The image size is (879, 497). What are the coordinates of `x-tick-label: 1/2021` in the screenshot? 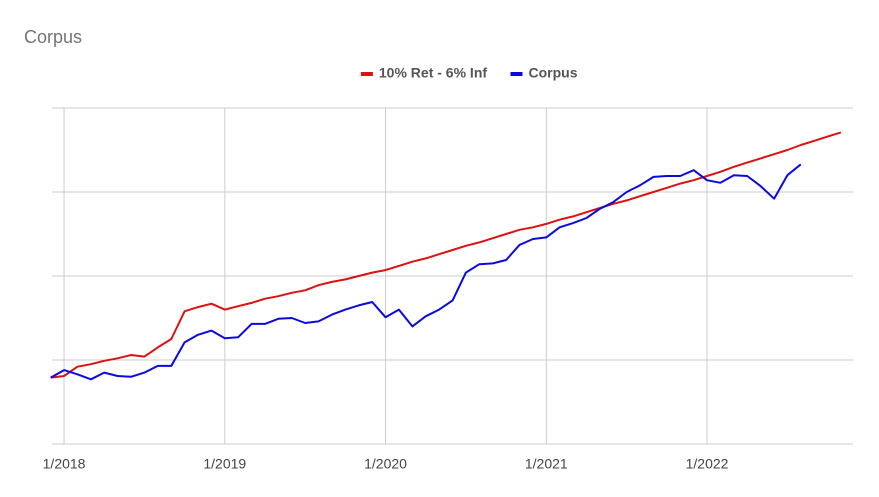 It's located at (546, 464).